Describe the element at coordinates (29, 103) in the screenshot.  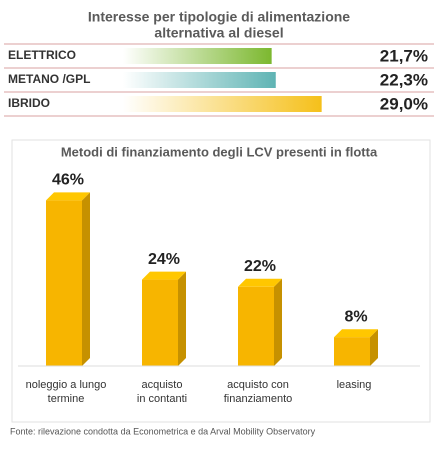
I see `row-label: IBRIDO` at that location.